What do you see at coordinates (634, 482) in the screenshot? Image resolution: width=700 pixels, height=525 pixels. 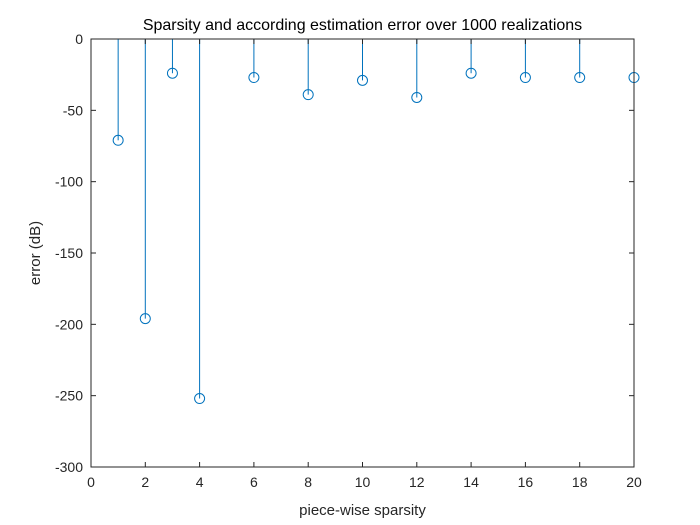 I see `x-tick-label: 20` at bounding box center [634, 482].